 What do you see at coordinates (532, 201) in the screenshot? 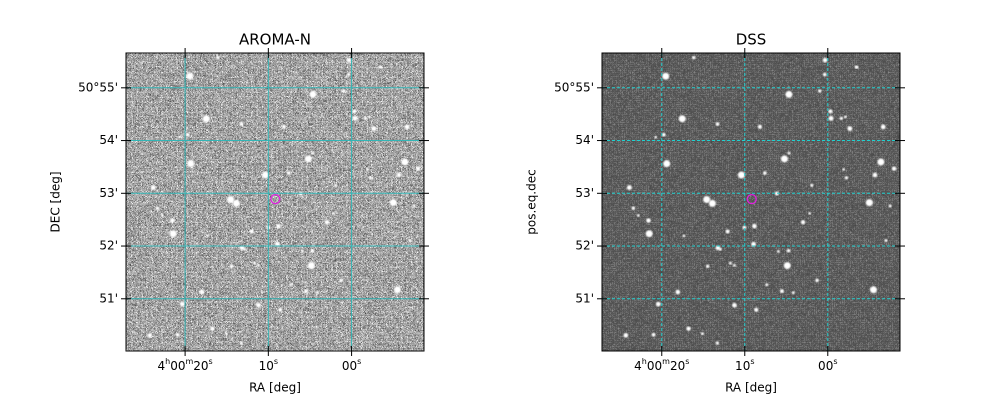
I see `y-axis-label: pos.eq.dec` at bounding box center [532, 201].